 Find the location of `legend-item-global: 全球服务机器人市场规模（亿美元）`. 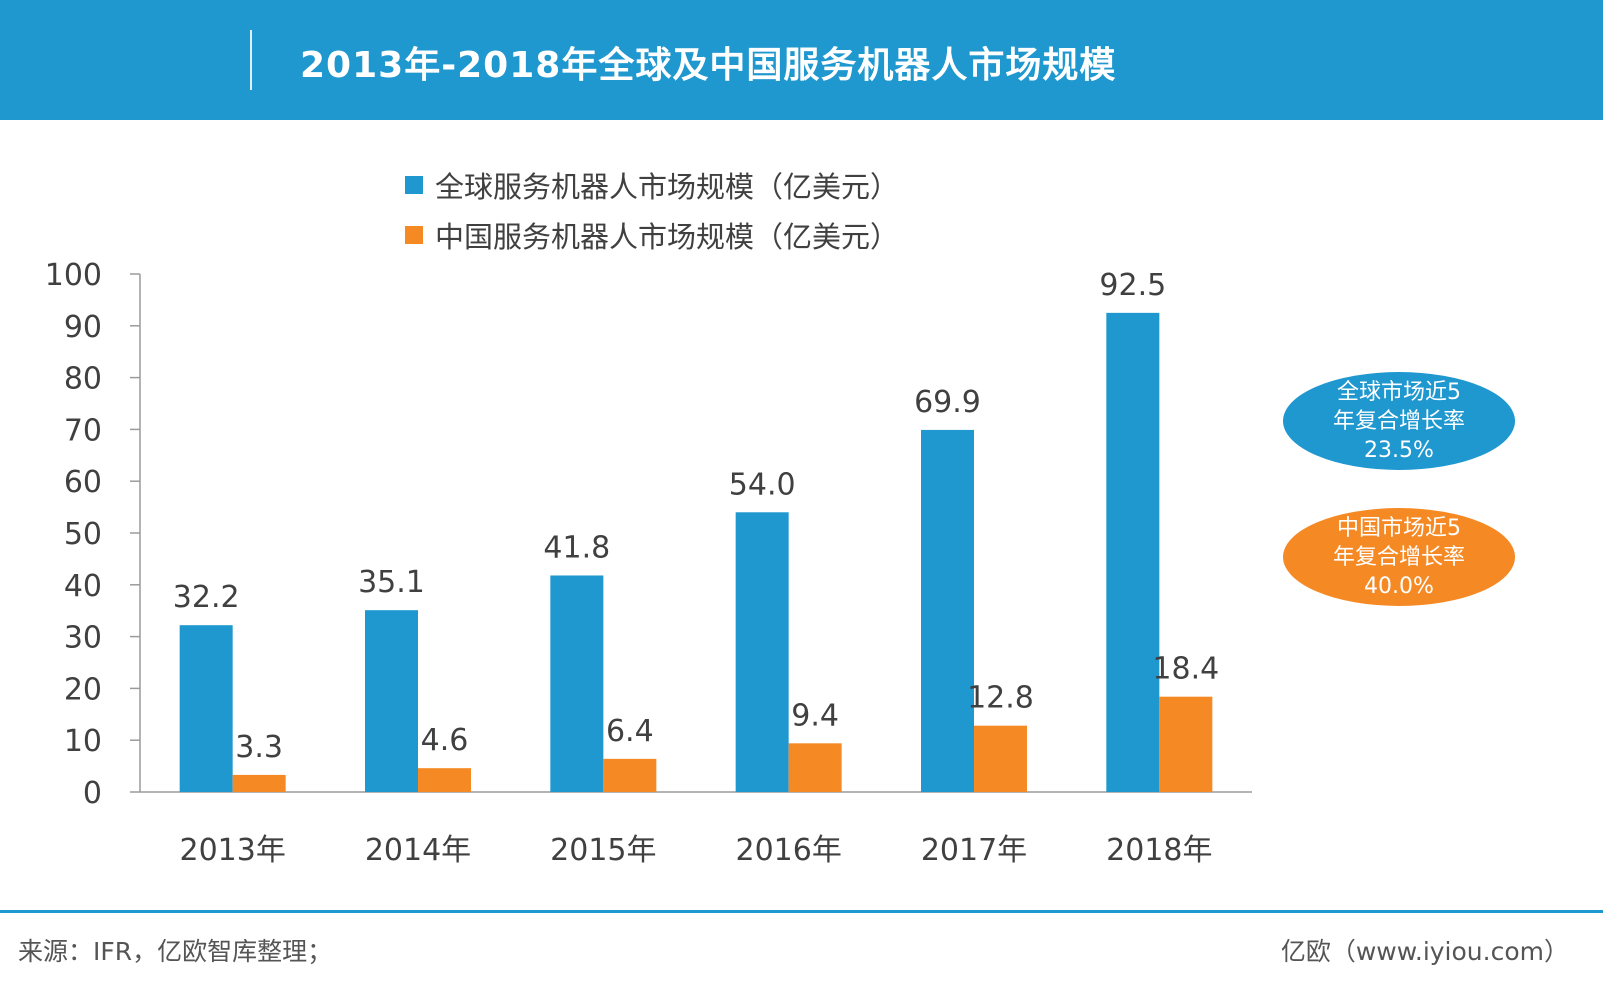

legend-item-global: 全球服务机器人市场规模（亿美元） is located at coordinates (652, 185).